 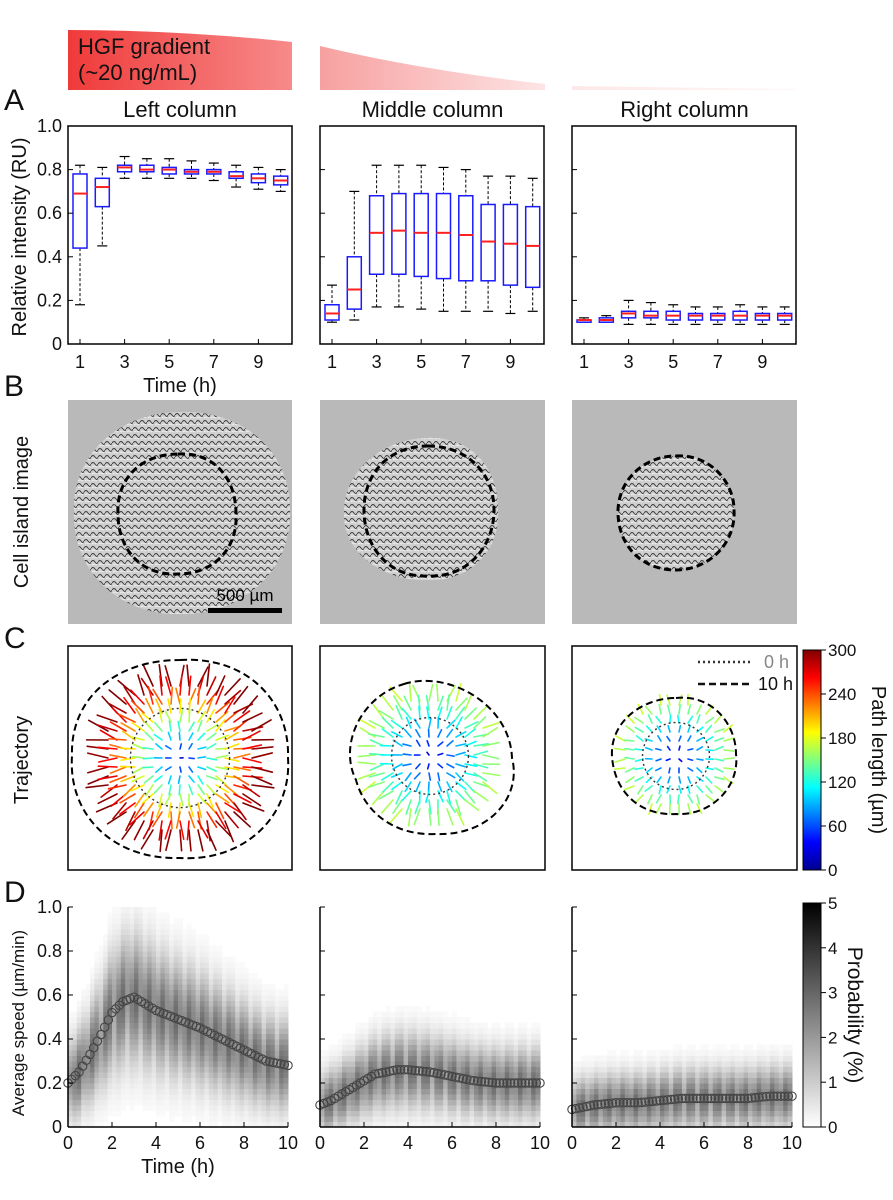 I want to click on x-tick-label: 9, so click(x=510, y=362).